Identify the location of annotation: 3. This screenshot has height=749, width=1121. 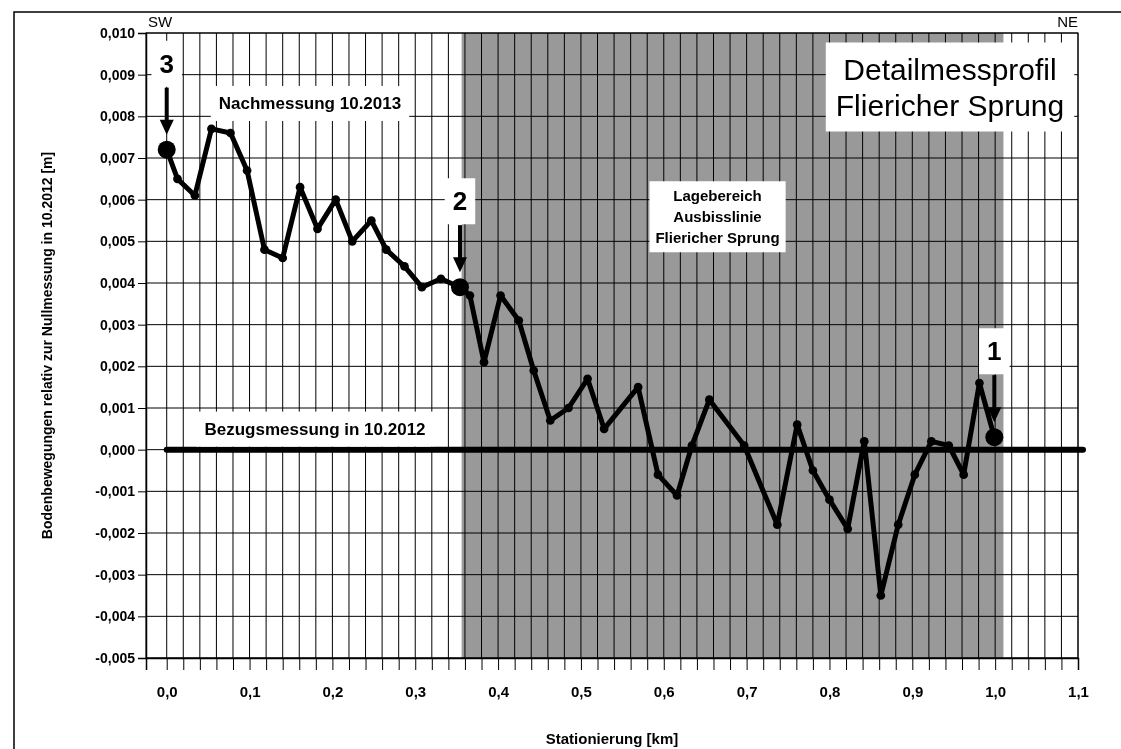
(166, 63).